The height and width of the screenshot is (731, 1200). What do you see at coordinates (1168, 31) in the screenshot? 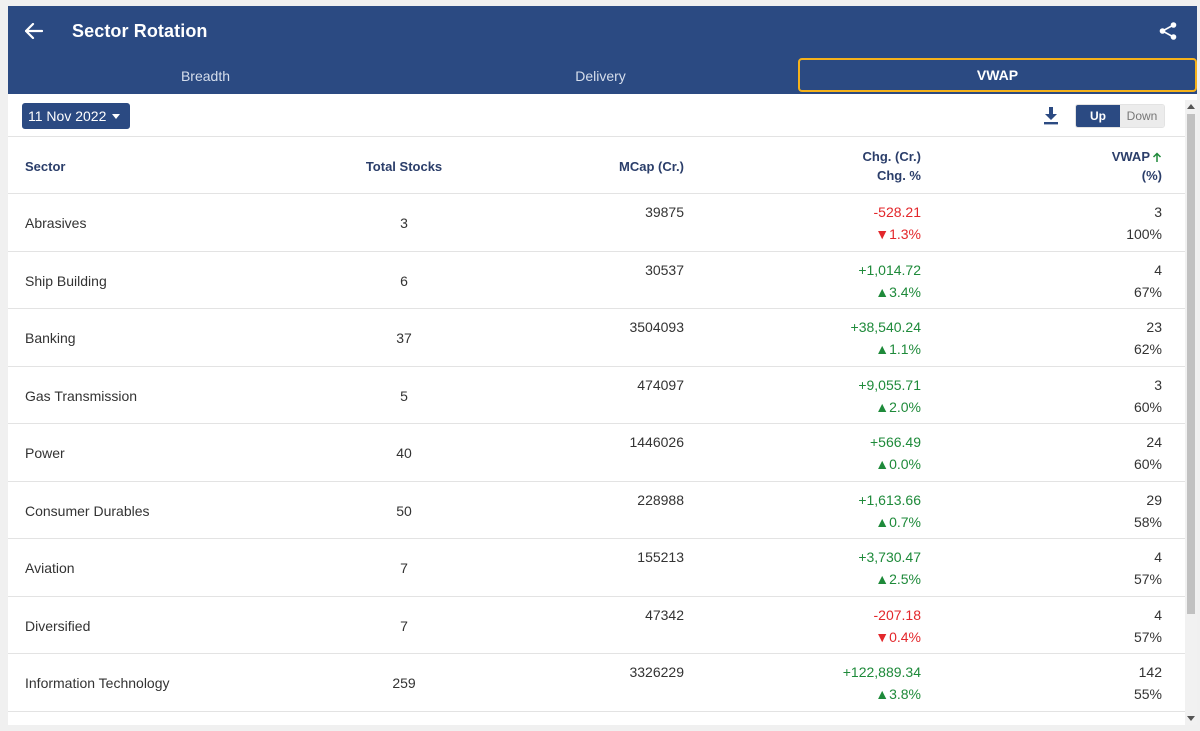
I see `share-icon` at bounding box center [1168, 31].